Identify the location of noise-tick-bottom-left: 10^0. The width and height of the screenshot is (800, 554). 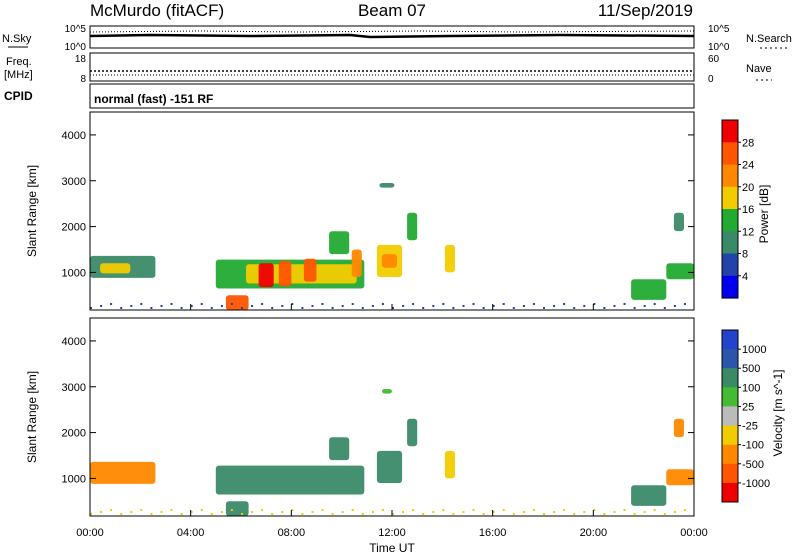
(76, 47).